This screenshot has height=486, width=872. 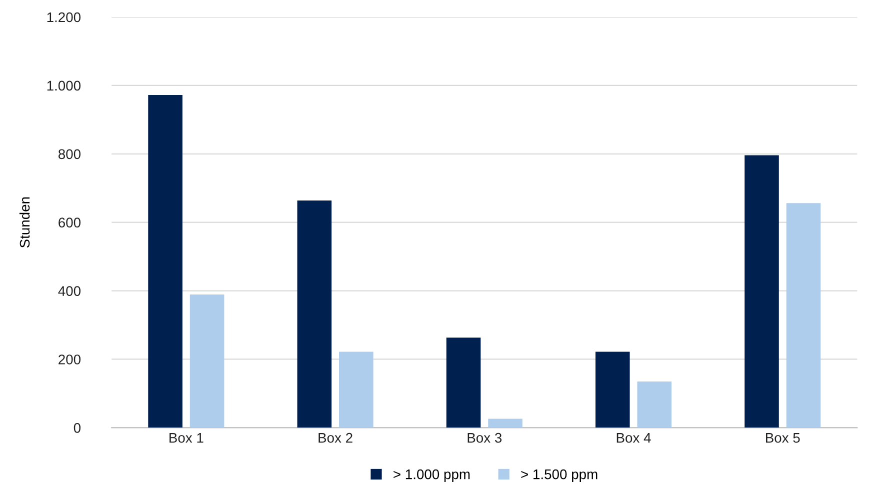 What do you see at coordinates (633, 438) in the screenshot?
I see `x-tick-label: Box 4` at bounding box center [633, 438].